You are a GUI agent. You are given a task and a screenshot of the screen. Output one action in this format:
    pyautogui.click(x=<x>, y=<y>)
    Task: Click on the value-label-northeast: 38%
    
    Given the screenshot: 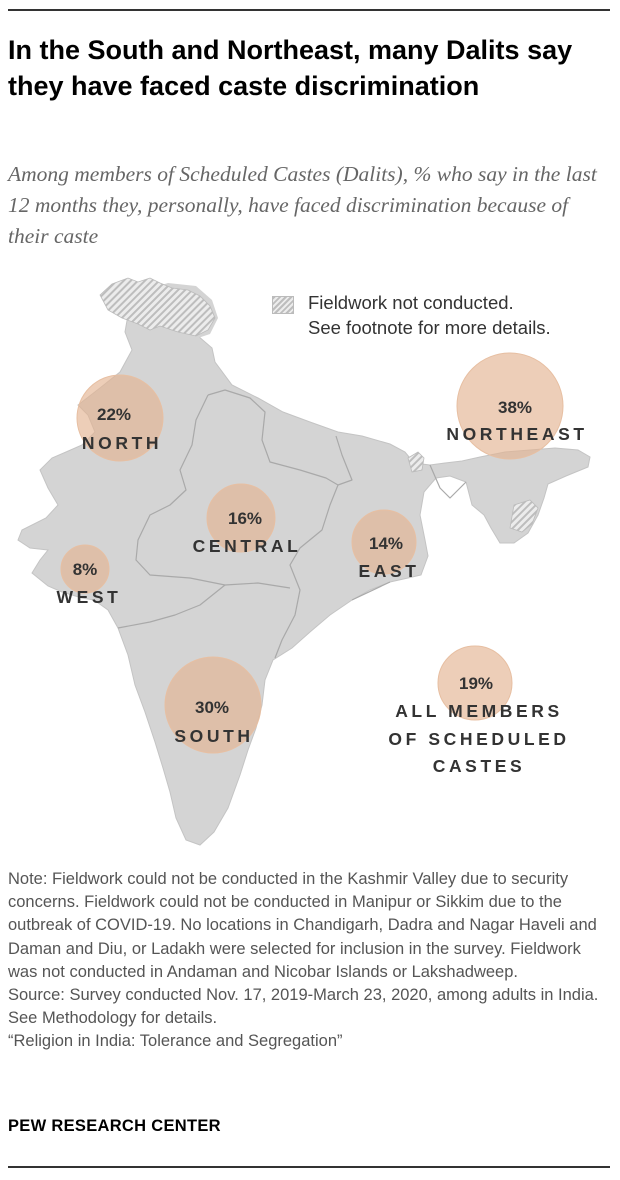 What is the action you would take?
    pyautogui.click(x=515, y=407)
    